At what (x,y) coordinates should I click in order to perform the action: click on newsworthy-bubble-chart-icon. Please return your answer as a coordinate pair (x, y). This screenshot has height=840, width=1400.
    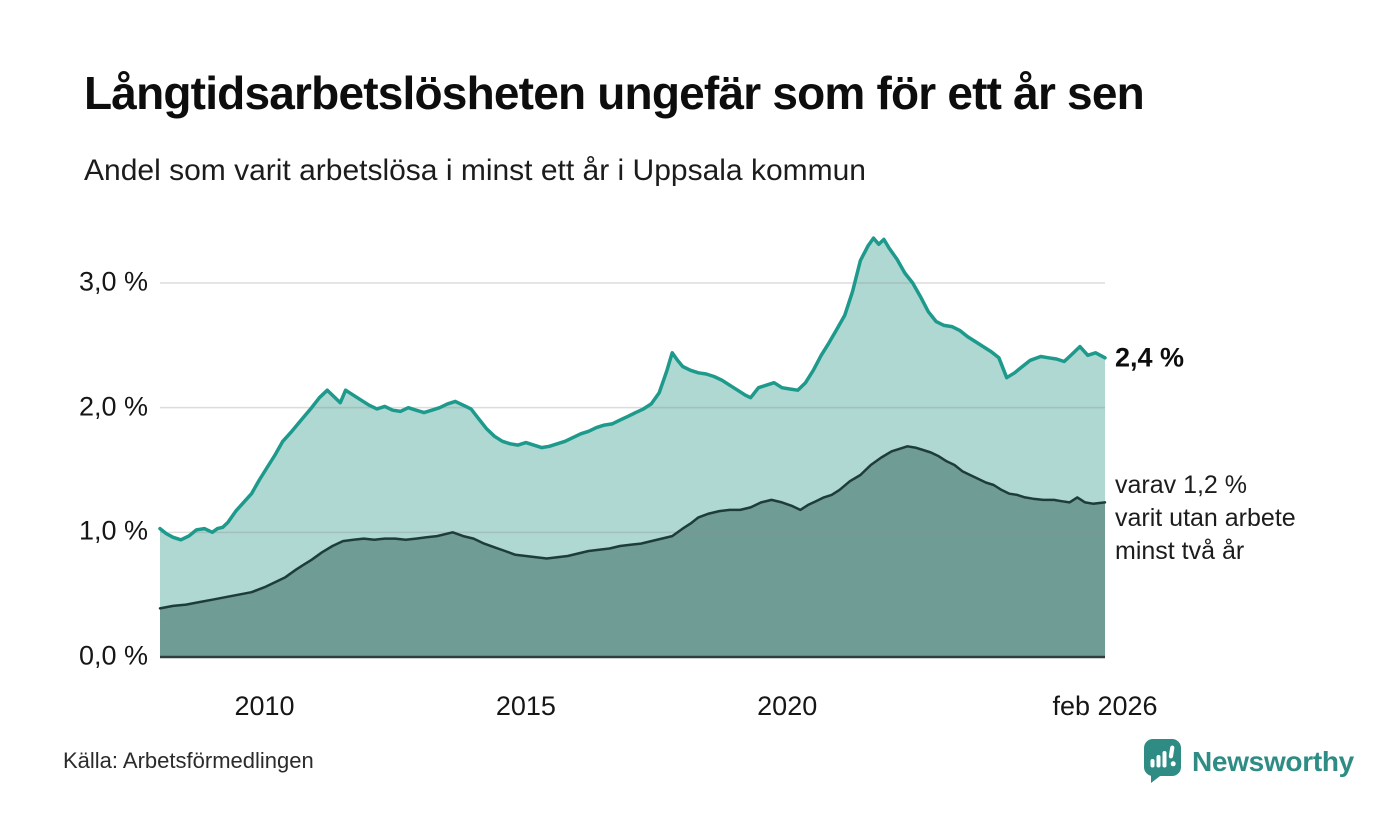
    Looking at the image, I should click on (1162, 761).